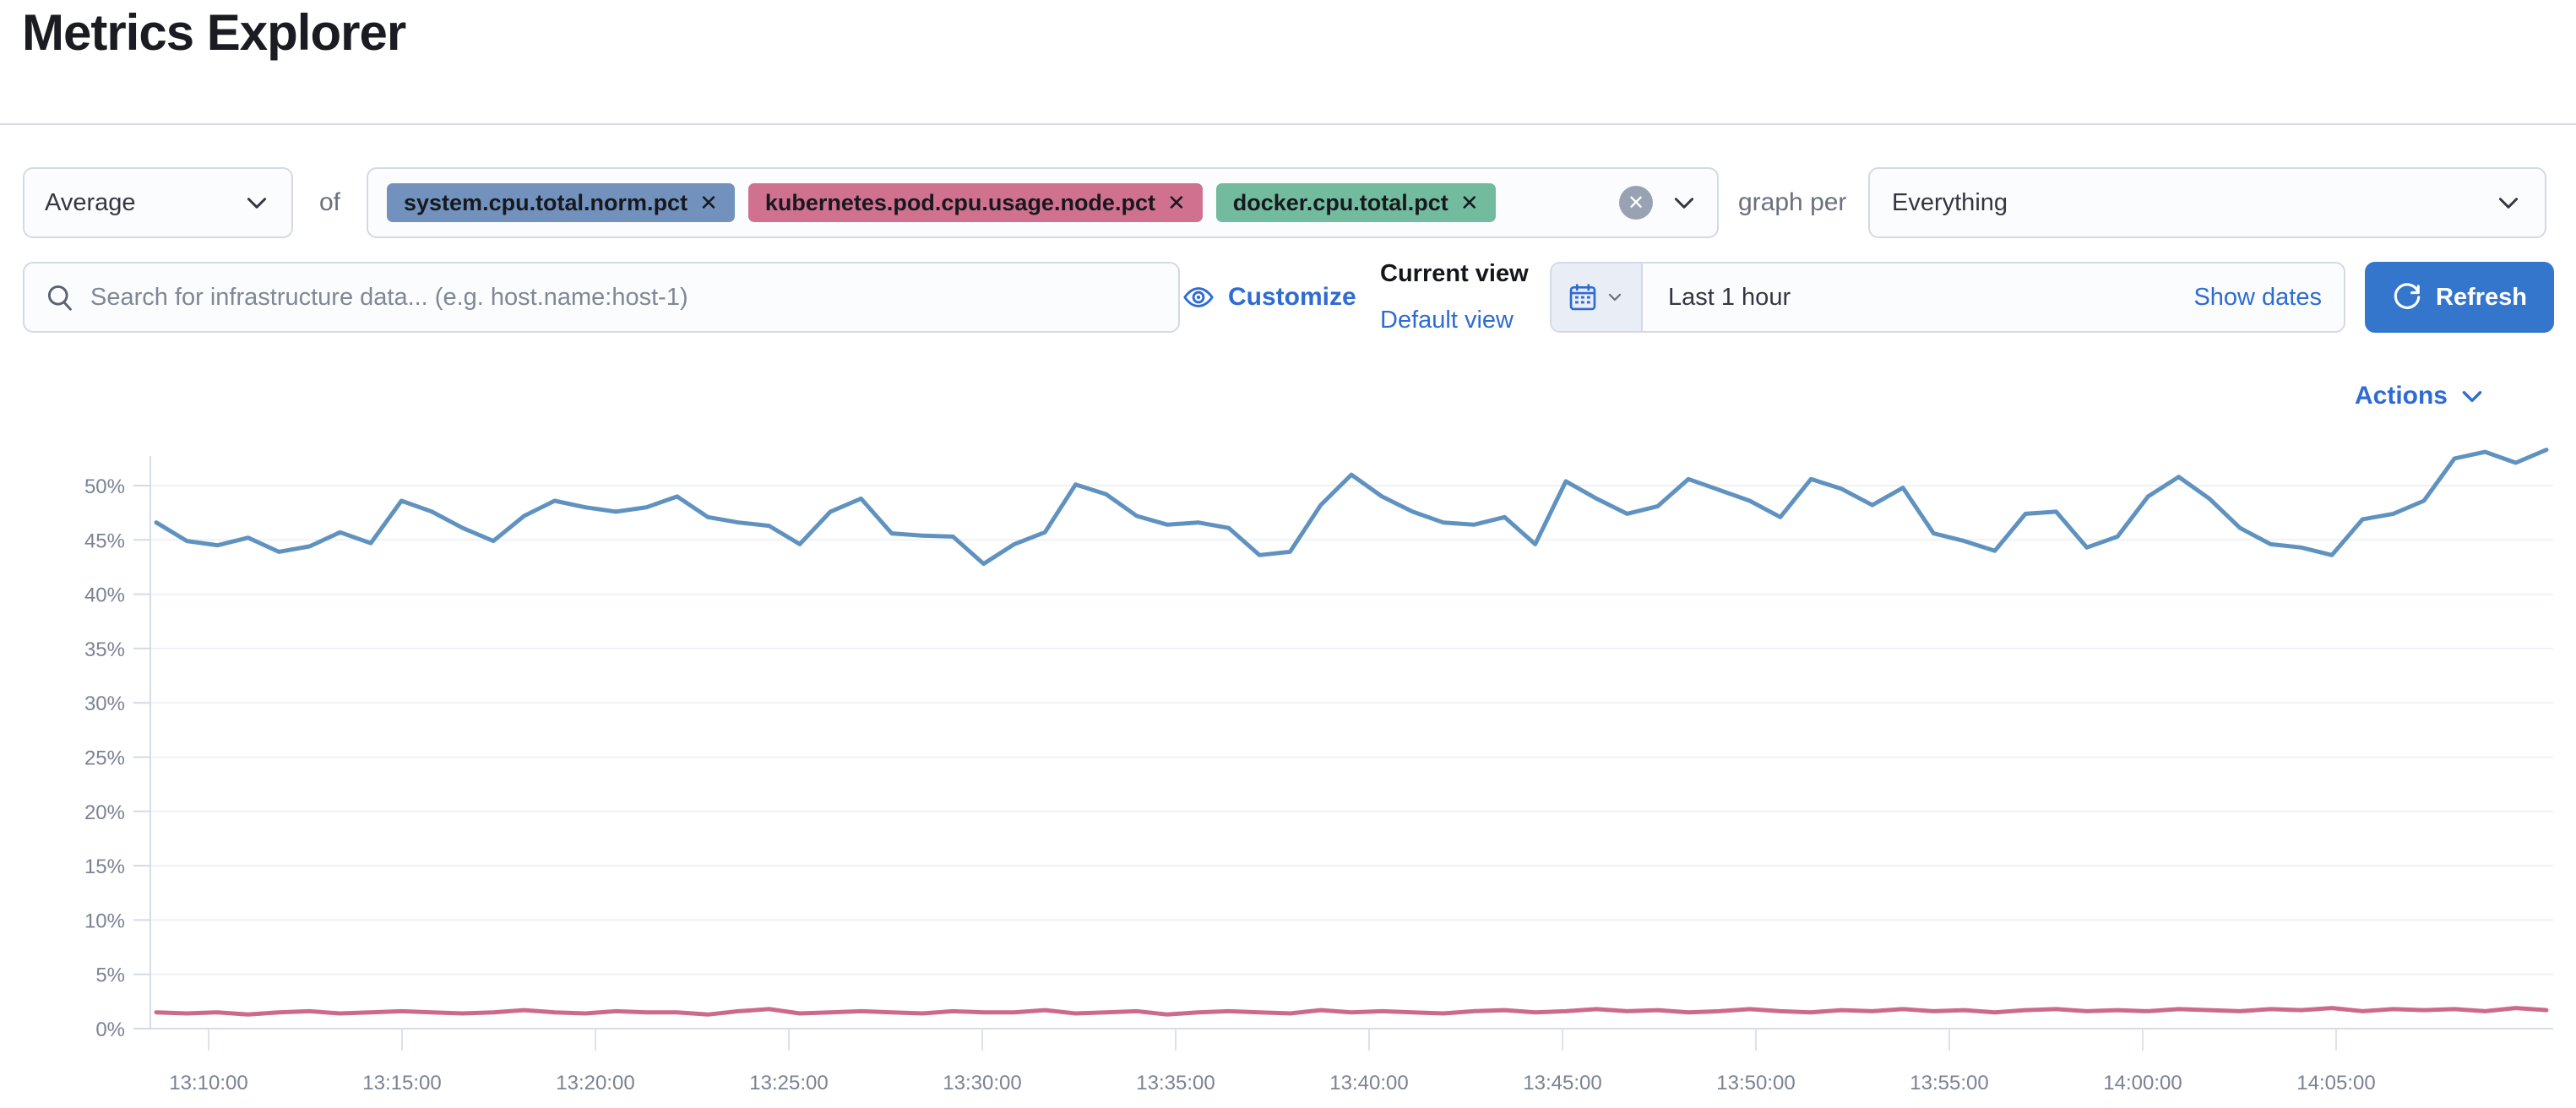  I want to click on page-title: Metrics Explorer, so click(214, 32).